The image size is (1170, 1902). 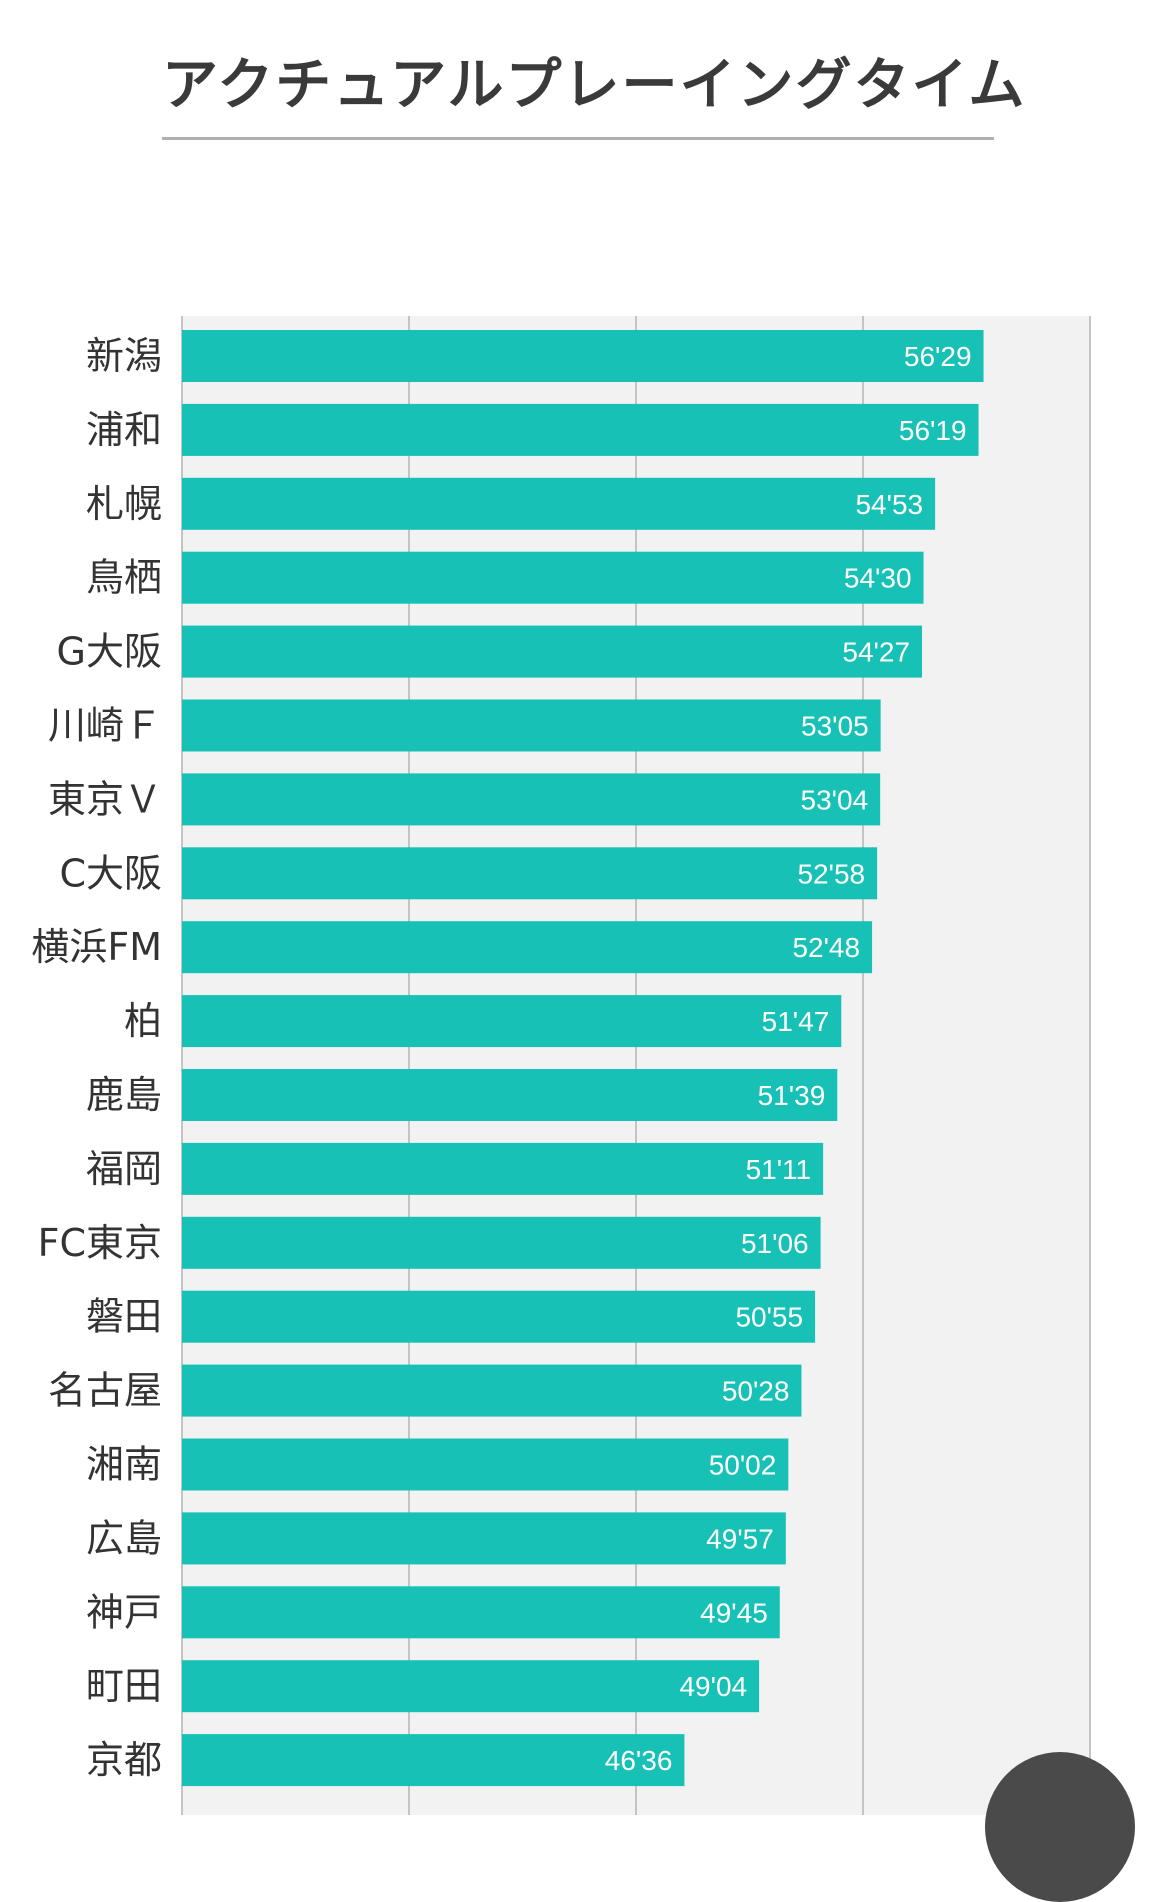 What do you see at coordinates (831, 873) in the screenshot?
I see `bar-value-label: 52'58` at bounding box center [831, 873].